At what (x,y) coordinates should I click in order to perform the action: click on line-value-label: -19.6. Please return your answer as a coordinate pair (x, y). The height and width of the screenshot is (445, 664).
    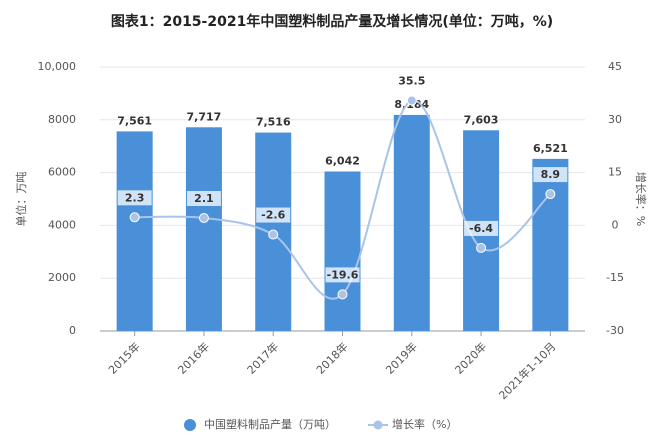
    Looking at the image, I should click on (343, 274).